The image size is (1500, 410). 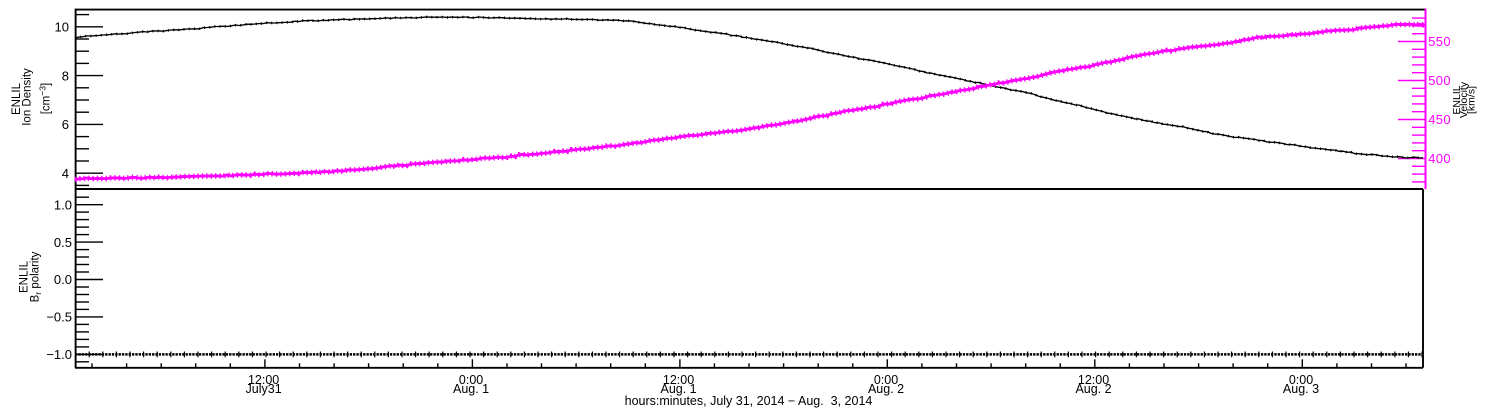 I want to click on svg-text: Ion Density, so click(x=27, y=97).